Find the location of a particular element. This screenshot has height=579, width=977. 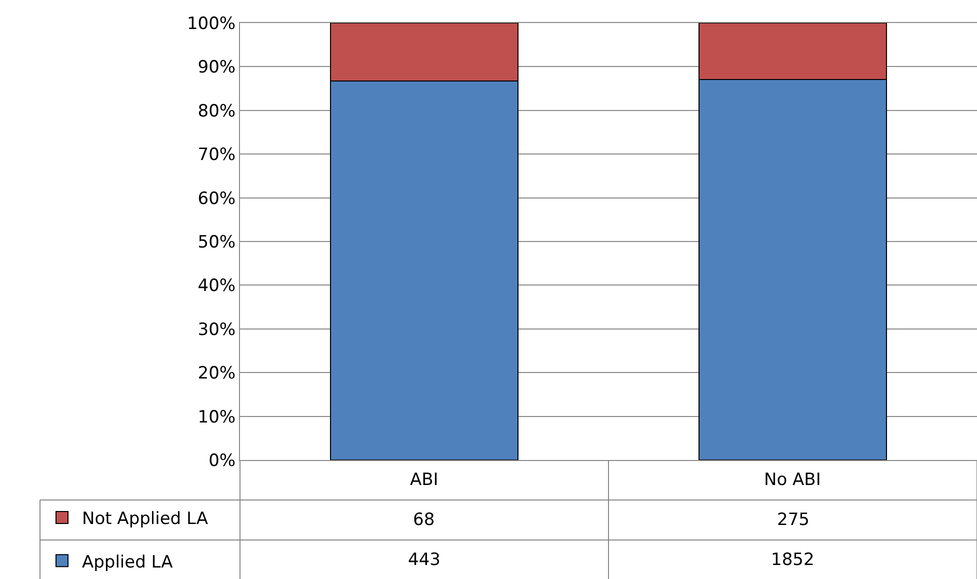

y-tick-label: 0% is located at coordinates (222, 460).